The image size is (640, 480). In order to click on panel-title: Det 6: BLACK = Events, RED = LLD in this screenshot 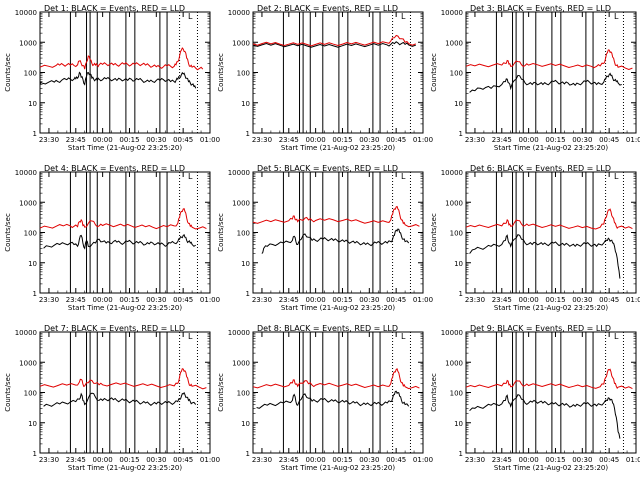, I will do `click(540, 168)`.